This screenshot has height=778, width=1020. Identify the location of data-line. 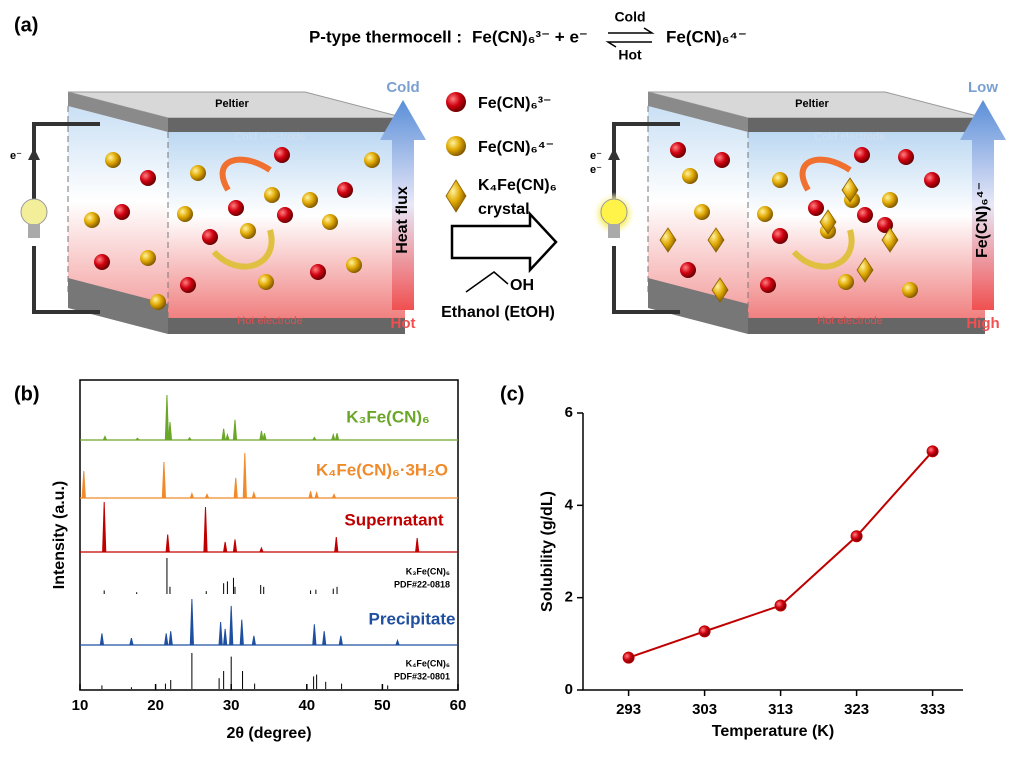
(781, 554).